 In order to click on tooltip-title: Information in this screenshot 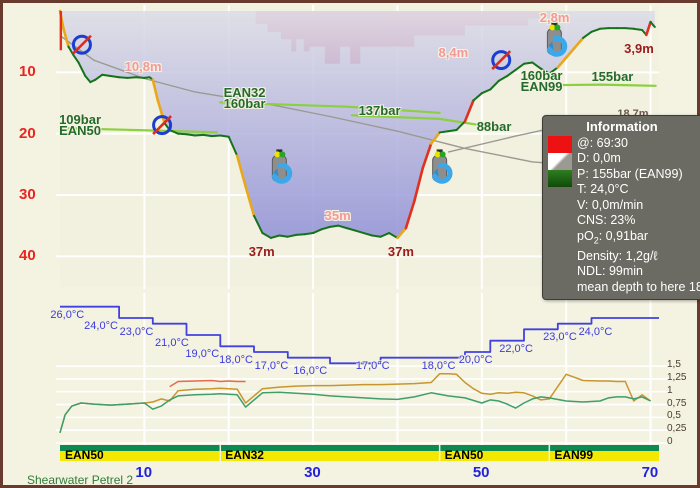, I will do `click(622, 126)`.